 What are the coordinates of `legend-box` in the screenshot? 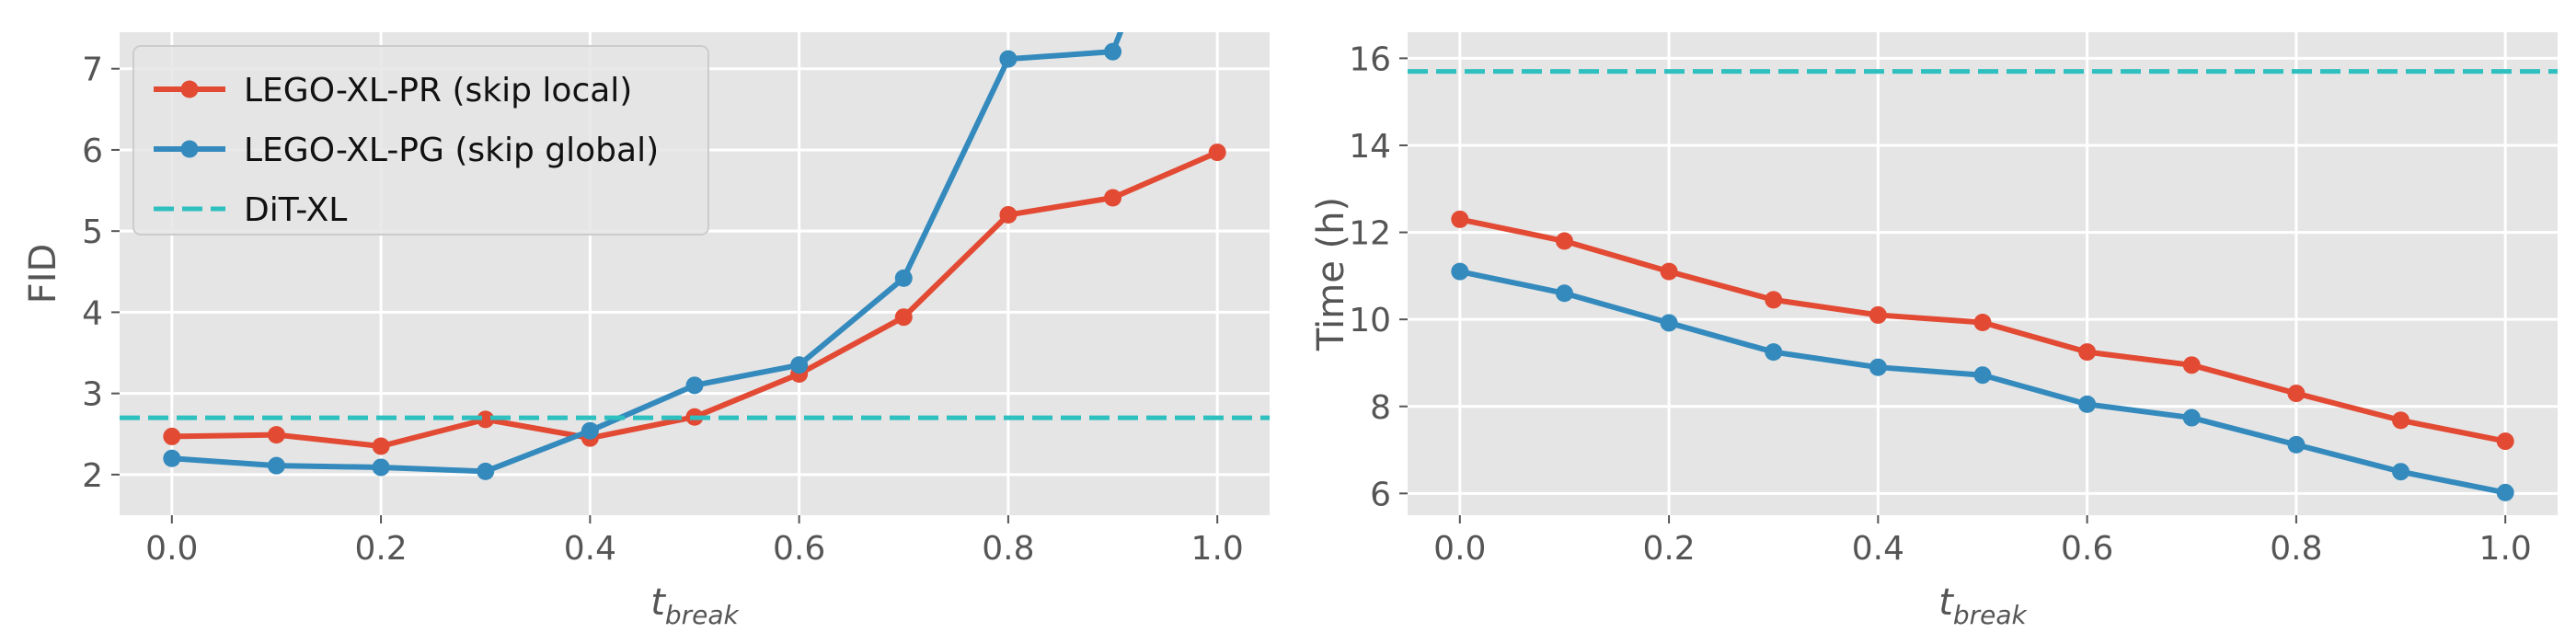 It's located at (420, 140).